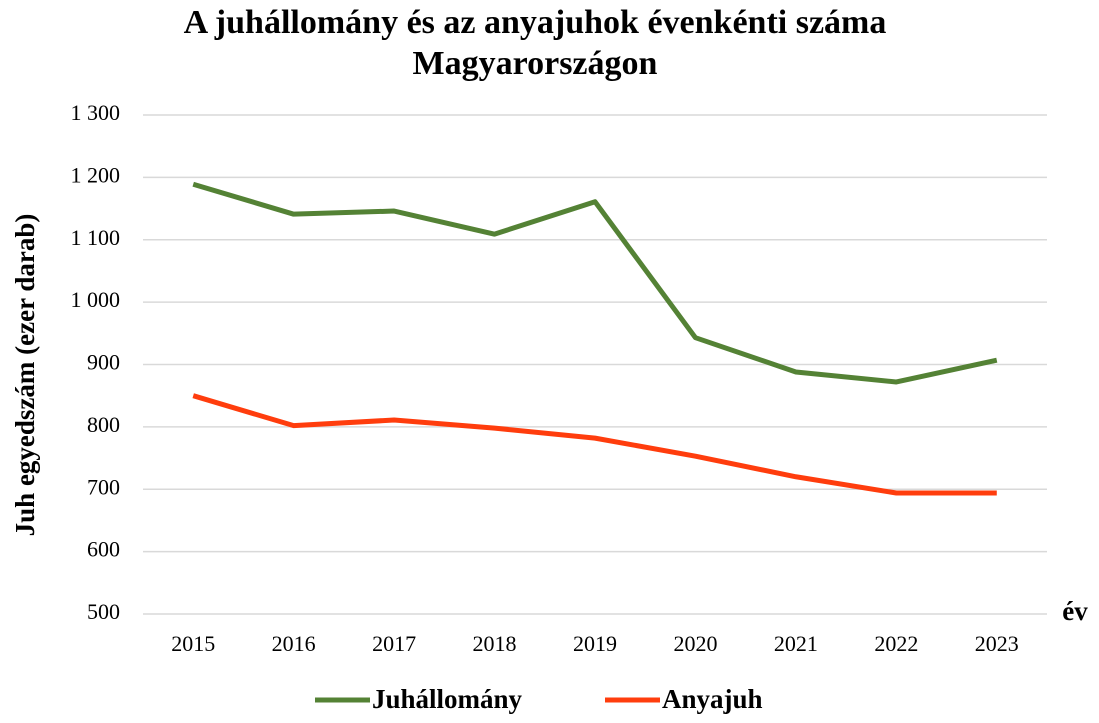 This screenshot has width=1099, height=723. What do you see at coordinates (896, 643) in the screenshot?
I see `x-tick-label: 2022` at bounding box center [896, 643].